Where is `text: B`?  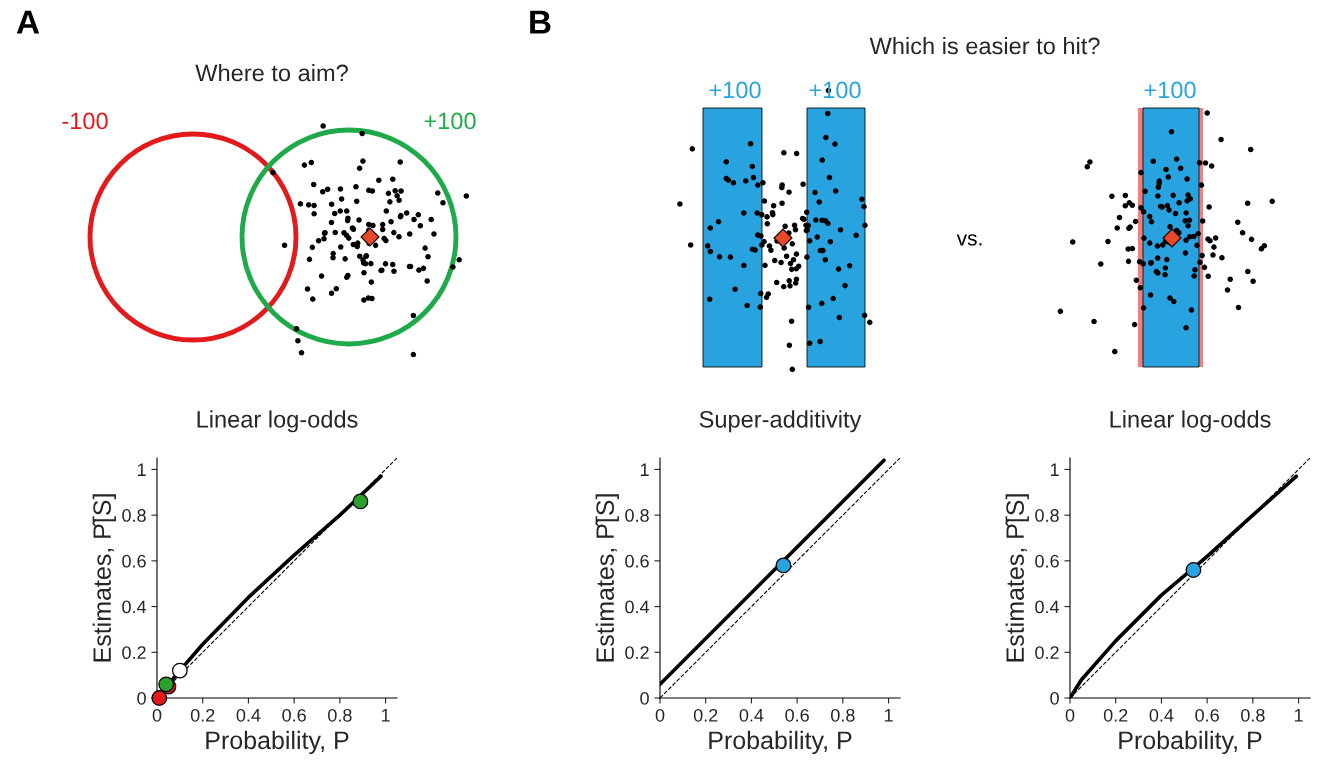
text: B is located at coordinates (540, 22).